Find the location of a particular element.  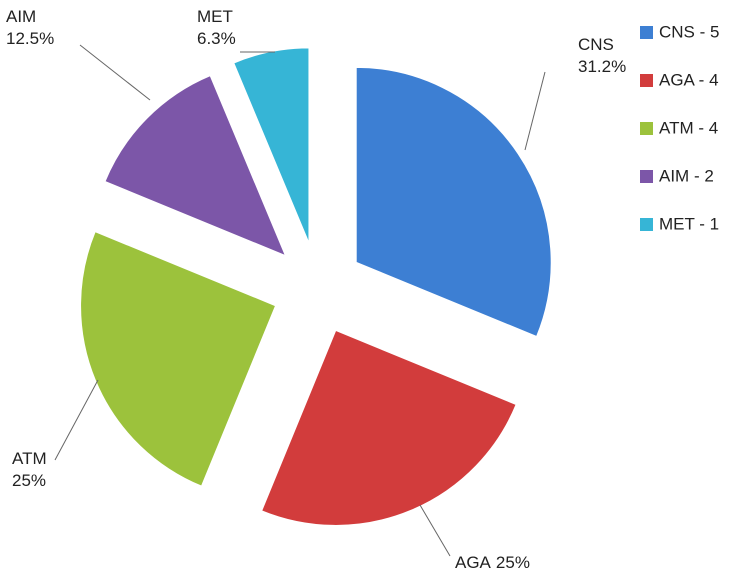

legend-label: AIM - 2 is located at coordinates (686, 175).